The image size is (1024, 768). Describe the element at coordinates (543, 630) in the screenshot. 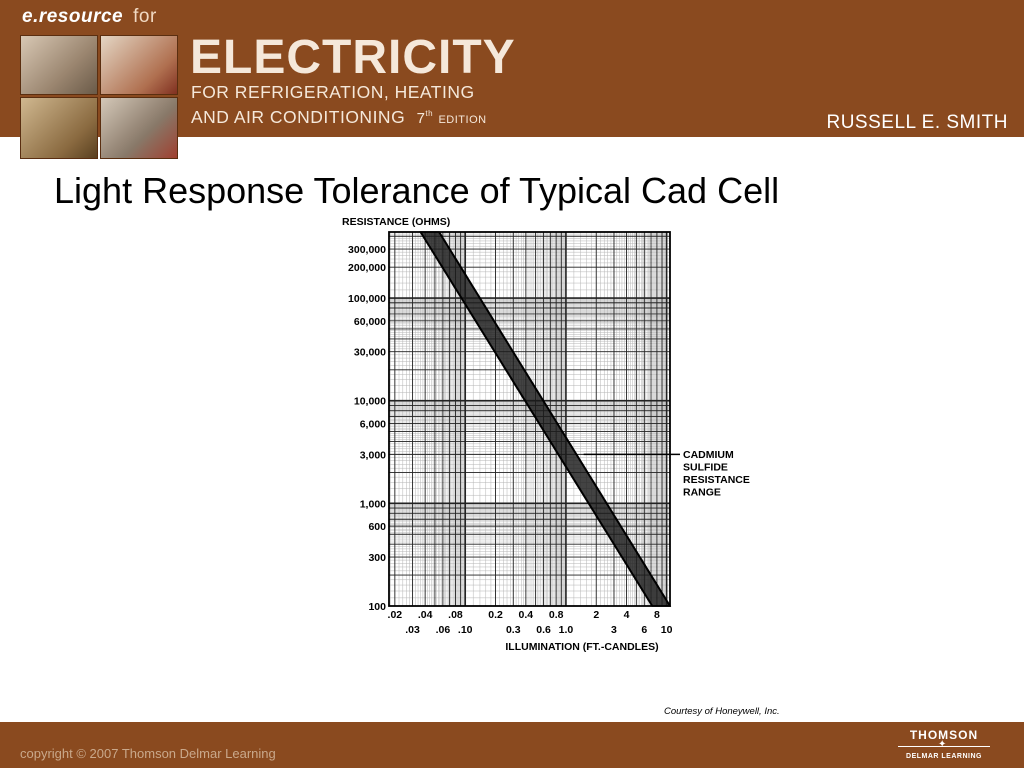

I see `x-tick-label-lower: 0.6` at that location.